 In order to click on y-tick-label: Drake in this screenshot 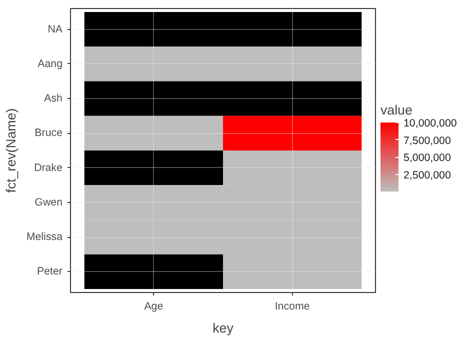, I will do `click(48, 168)`.